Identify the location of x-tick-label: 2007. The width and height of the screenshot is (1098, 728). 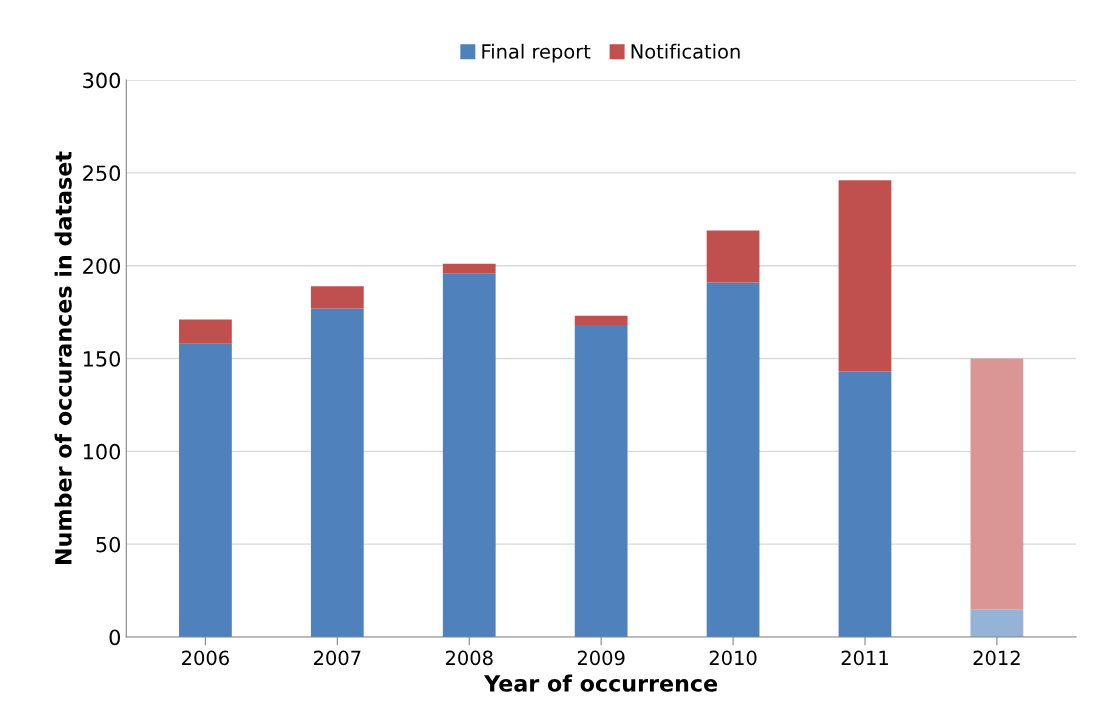
(337, 658).